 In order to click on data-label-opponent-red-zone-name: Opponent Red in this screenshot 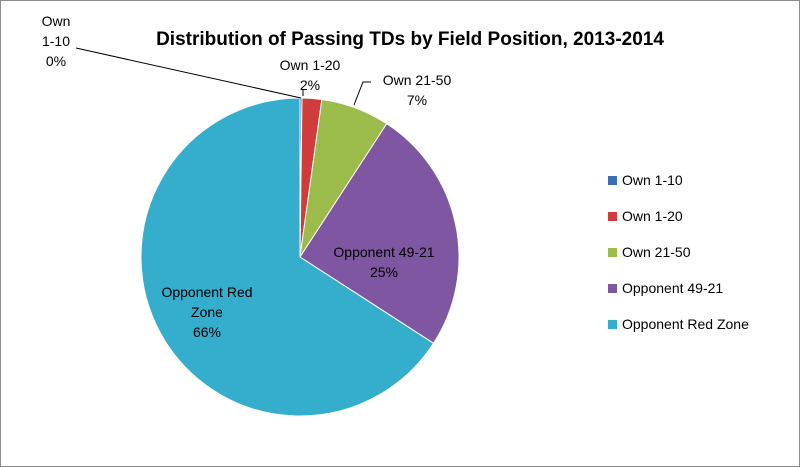, I will do `click(206, 292)`.